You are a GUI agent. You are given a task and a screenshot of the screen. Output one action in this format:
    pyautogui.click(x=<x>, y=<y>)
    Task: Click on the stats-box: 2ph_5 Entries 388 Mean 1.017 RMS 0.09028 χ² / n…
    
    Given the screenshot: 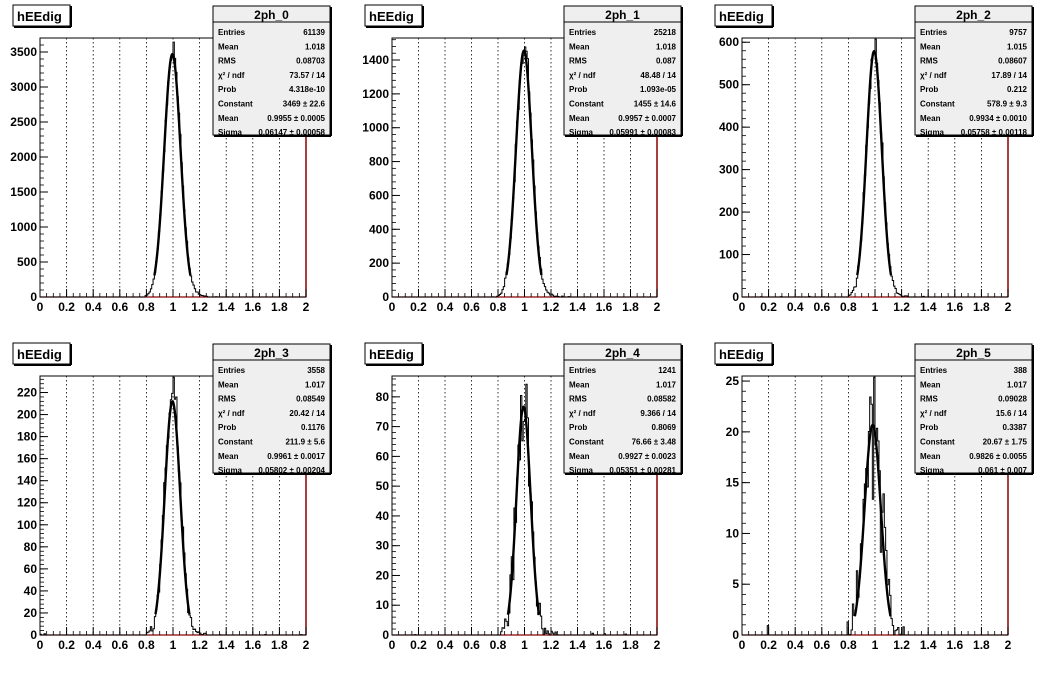 What is the action you would take?
    pyautogui.click(x=974, y=409)
    